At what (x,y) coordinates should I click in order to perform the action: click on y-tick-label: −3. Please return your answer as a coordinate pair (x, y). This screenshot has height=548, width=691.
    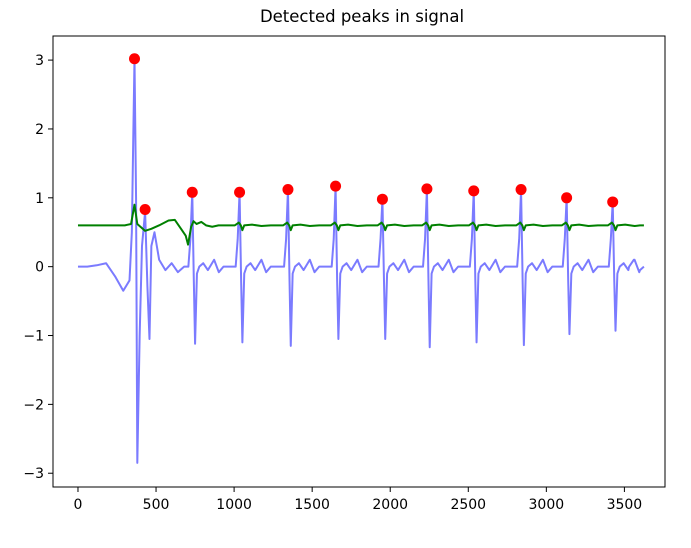
    Looking at the image, I should click on (33, 474).